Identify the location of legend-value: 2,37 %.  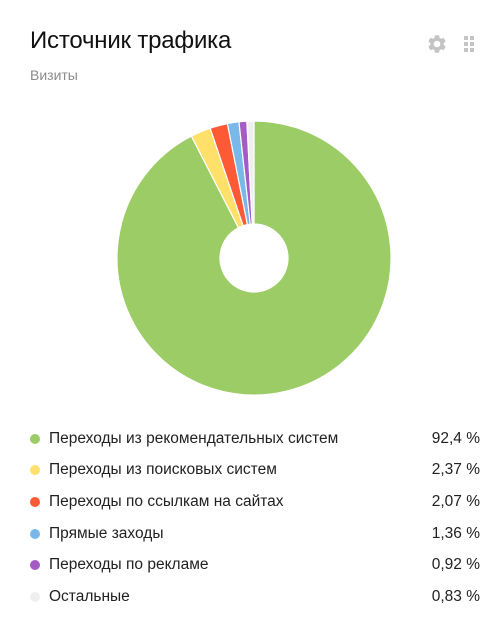
(455, 470).